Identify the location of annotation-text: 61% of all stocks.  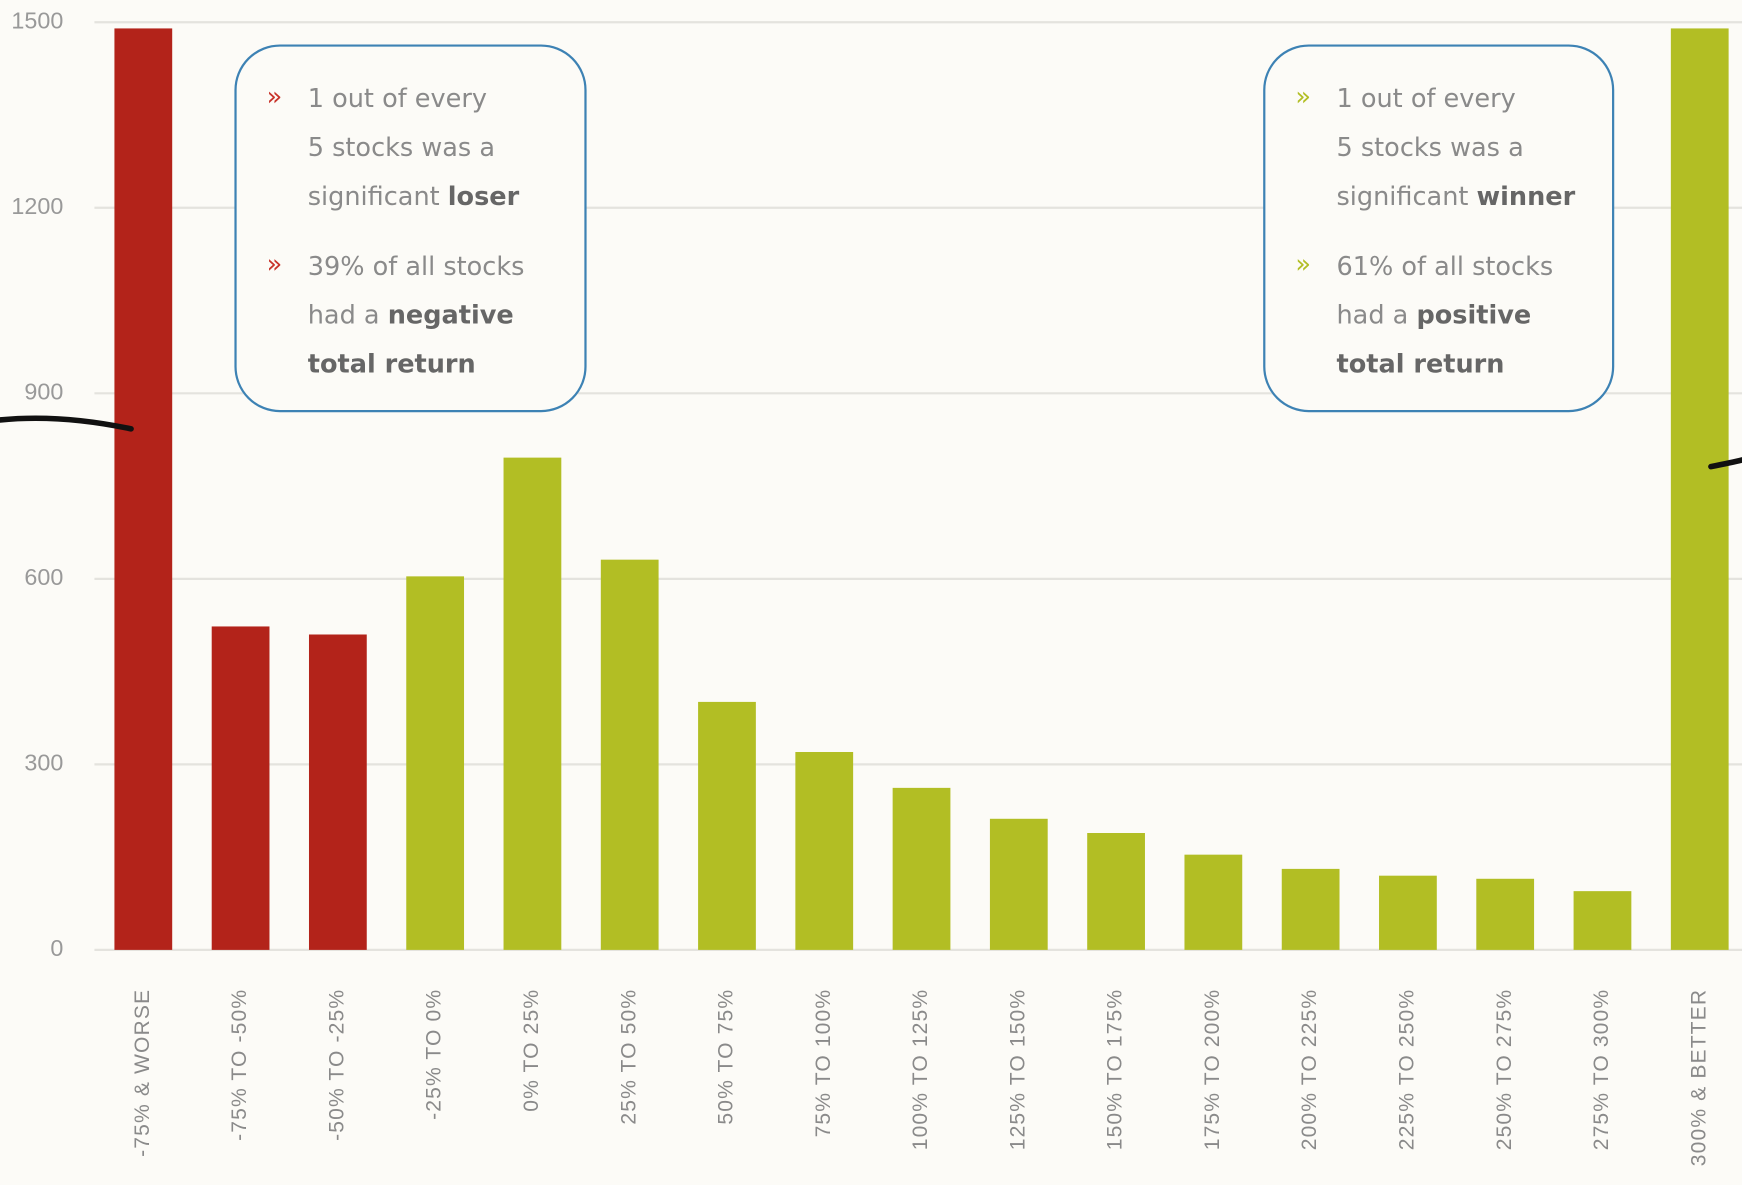
(1444, 267).